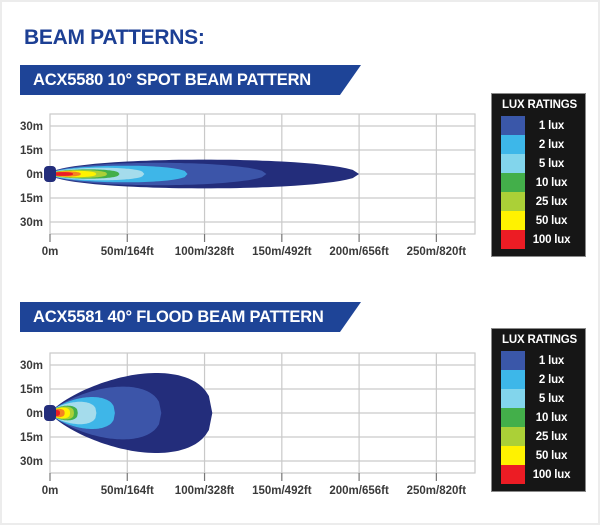  What do you see at coordinates (178, 316) in the screenshot?
I see `flood-beam-banner-label: ACX5581 40° FLOOD BEAM PATTERN` at bounding box center [178, 316].